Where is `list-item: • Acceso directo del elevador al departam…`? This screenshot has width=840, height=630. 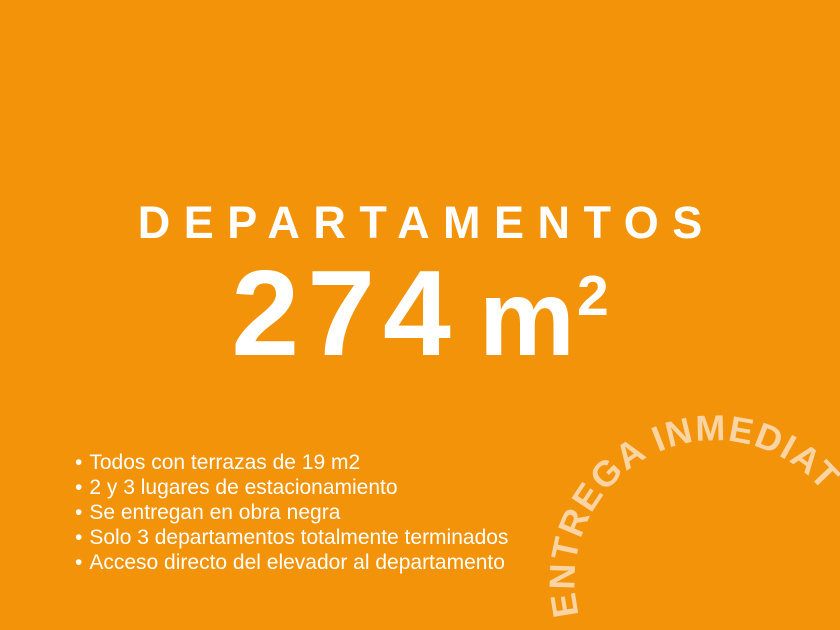
list-item: • Acceso directo del elevador al departam… is located at coordinates (291, 562).